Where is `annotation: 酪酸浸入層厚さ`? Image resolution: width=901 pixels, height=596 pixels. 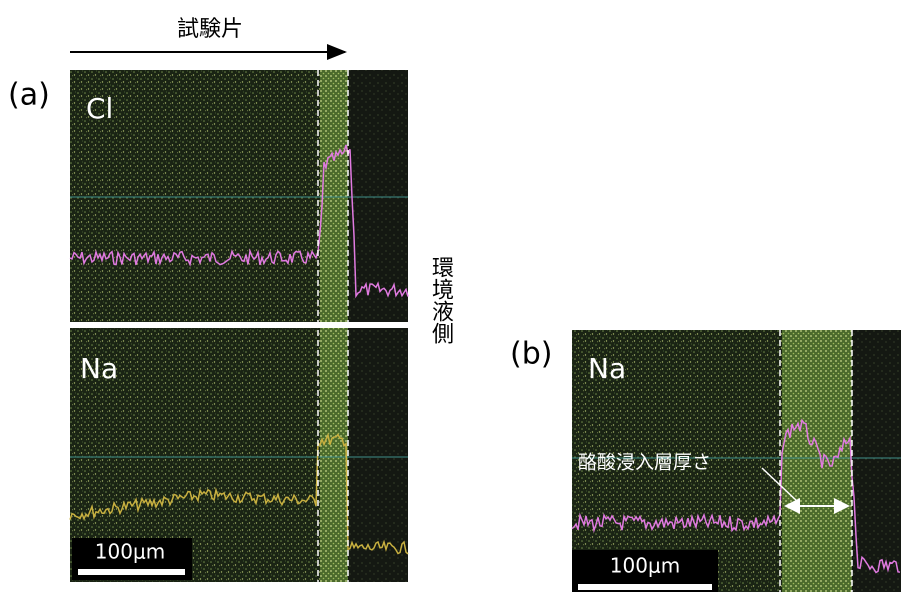
annotation: 酪酸浸入層厚さ is located at coordinates (644, 463).